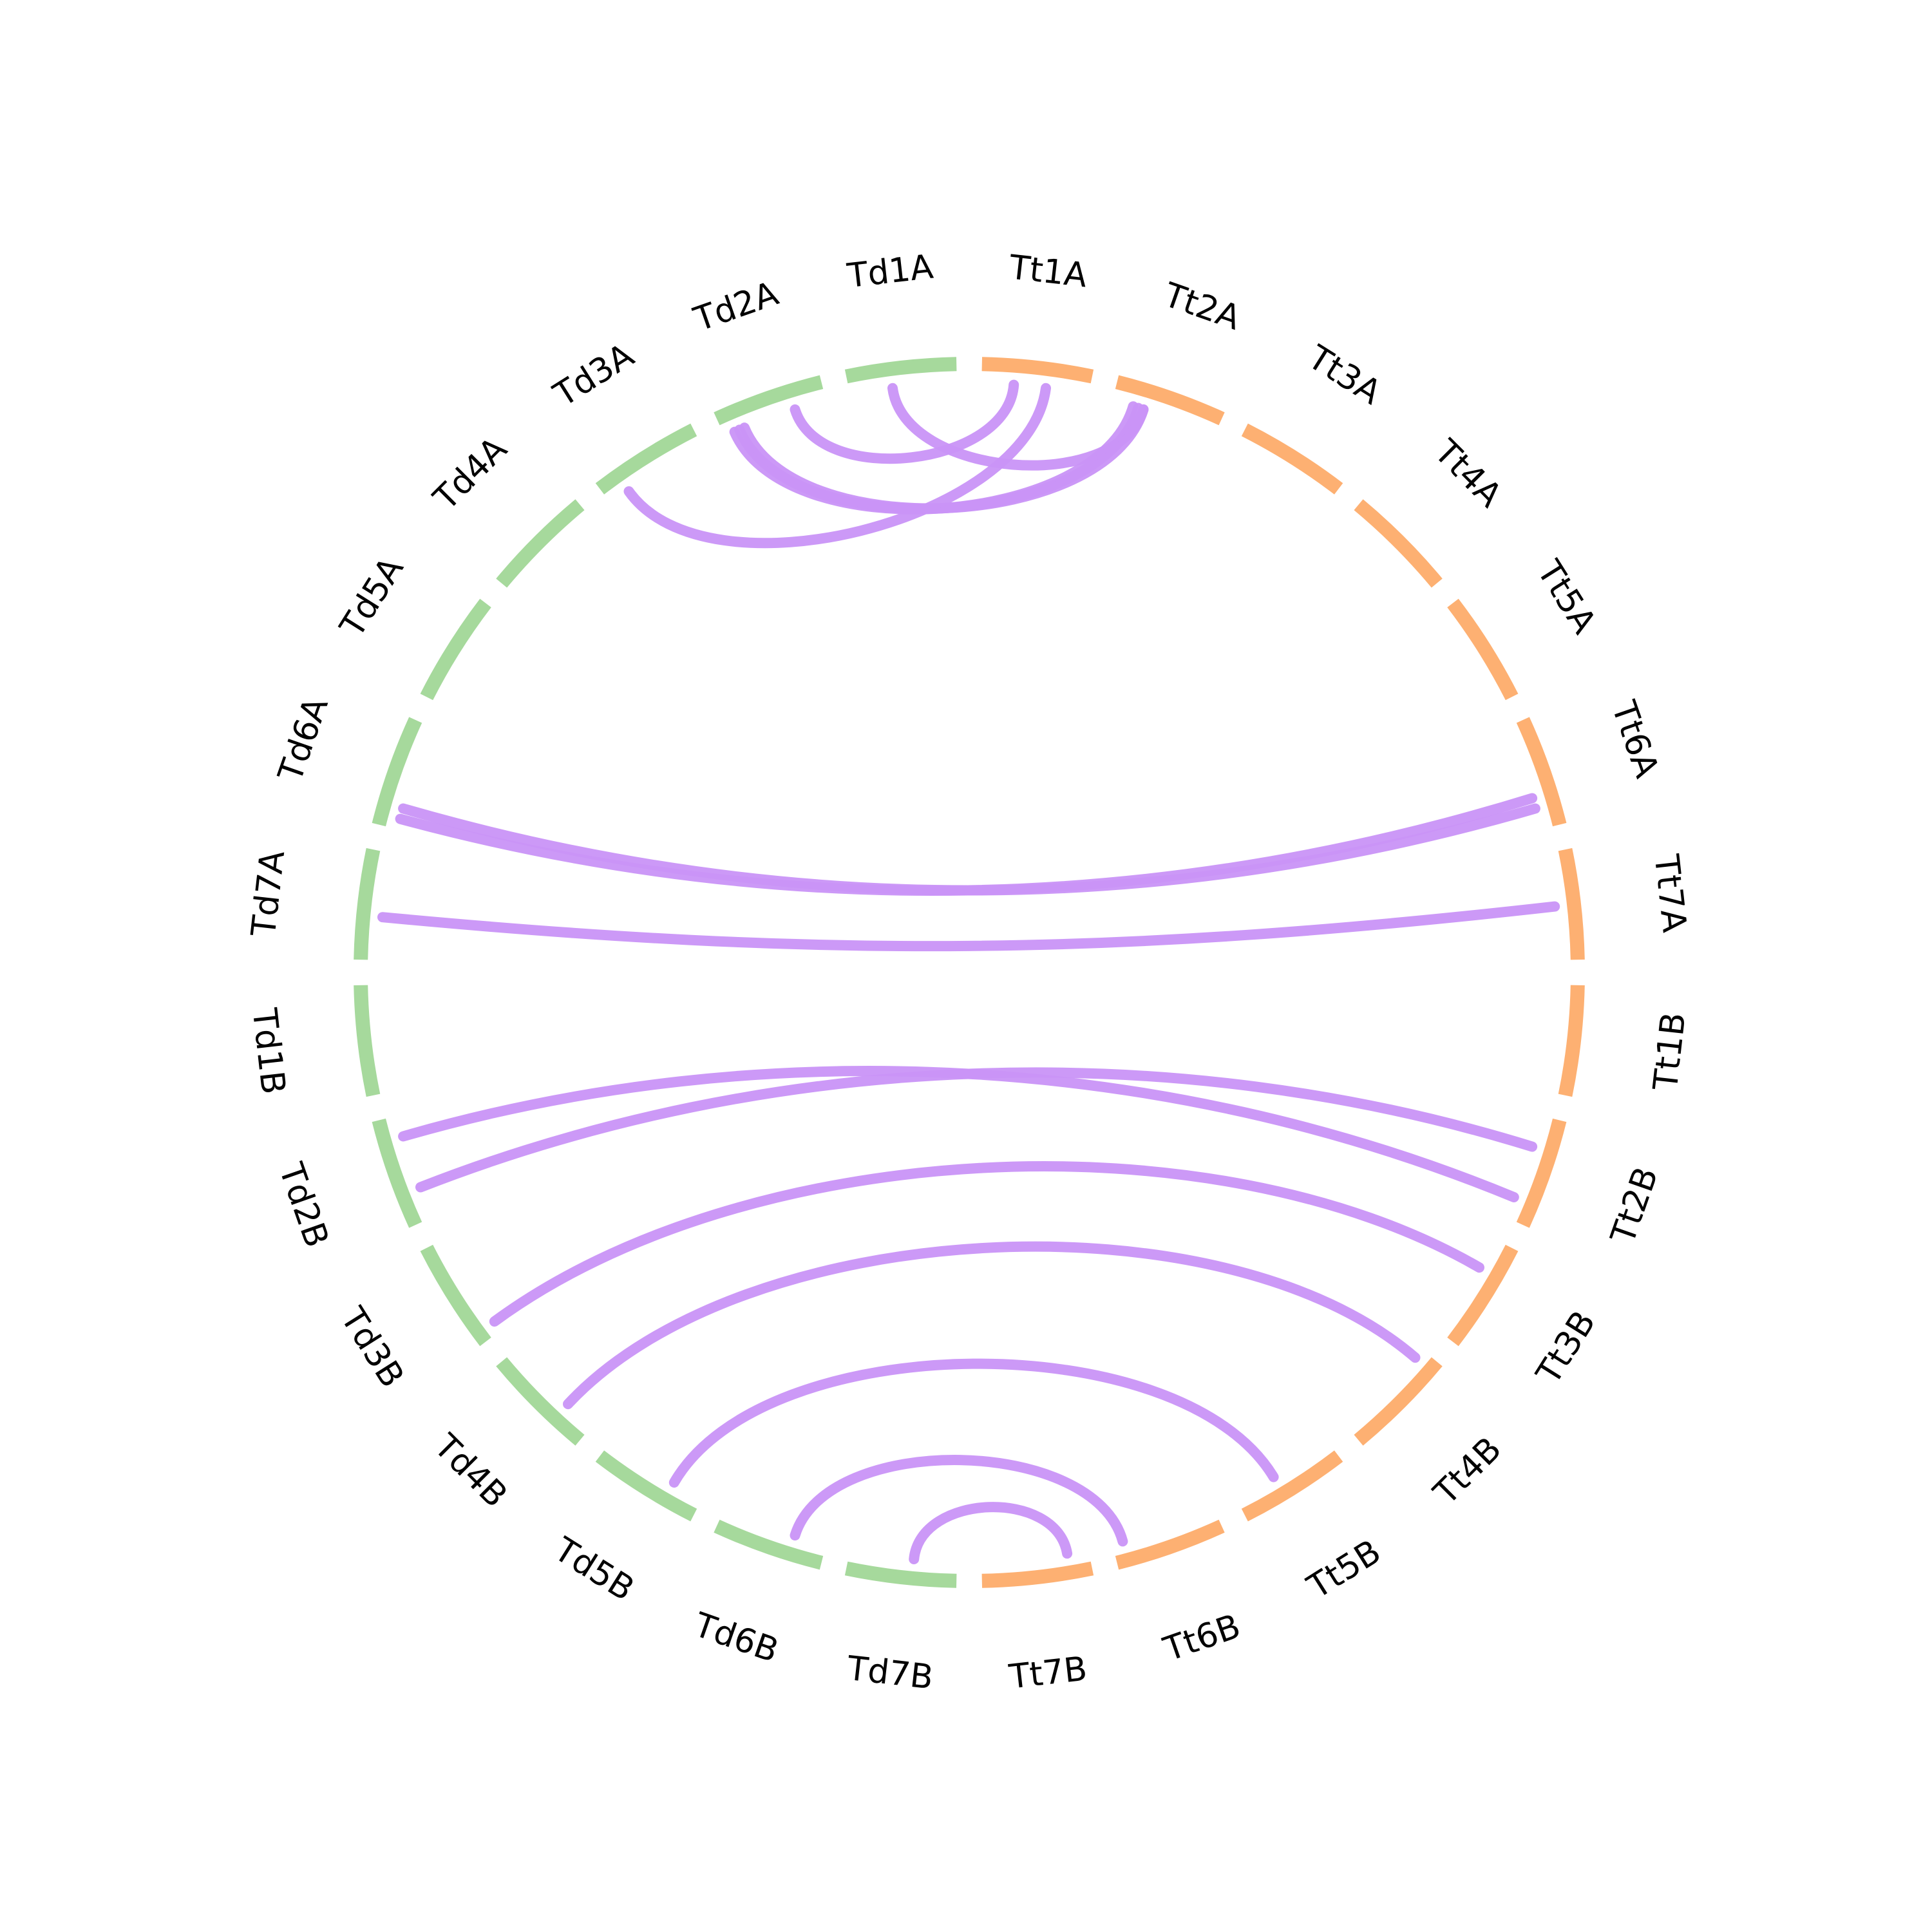 Image resolution: width=1932 pixels, height=1932 pixels. I want to click on segment-label-tt5b: Tt5B, so click(1345, 1570).